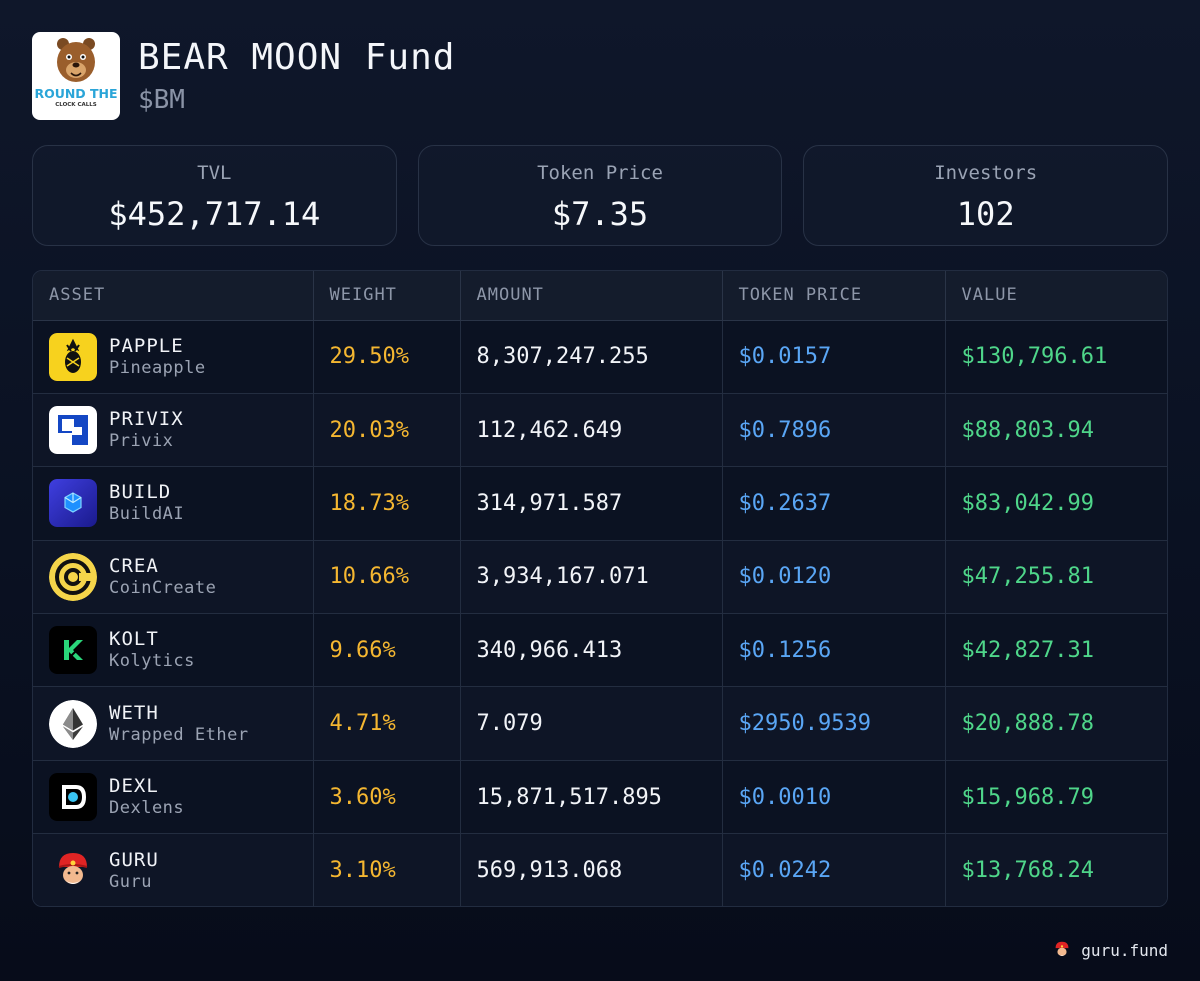 The image size is (1200, 981). What do you see at coordinates (387, 869) in the screenshot?
I see `weight-cell: 3.10%` at bounding box center [387, 869].